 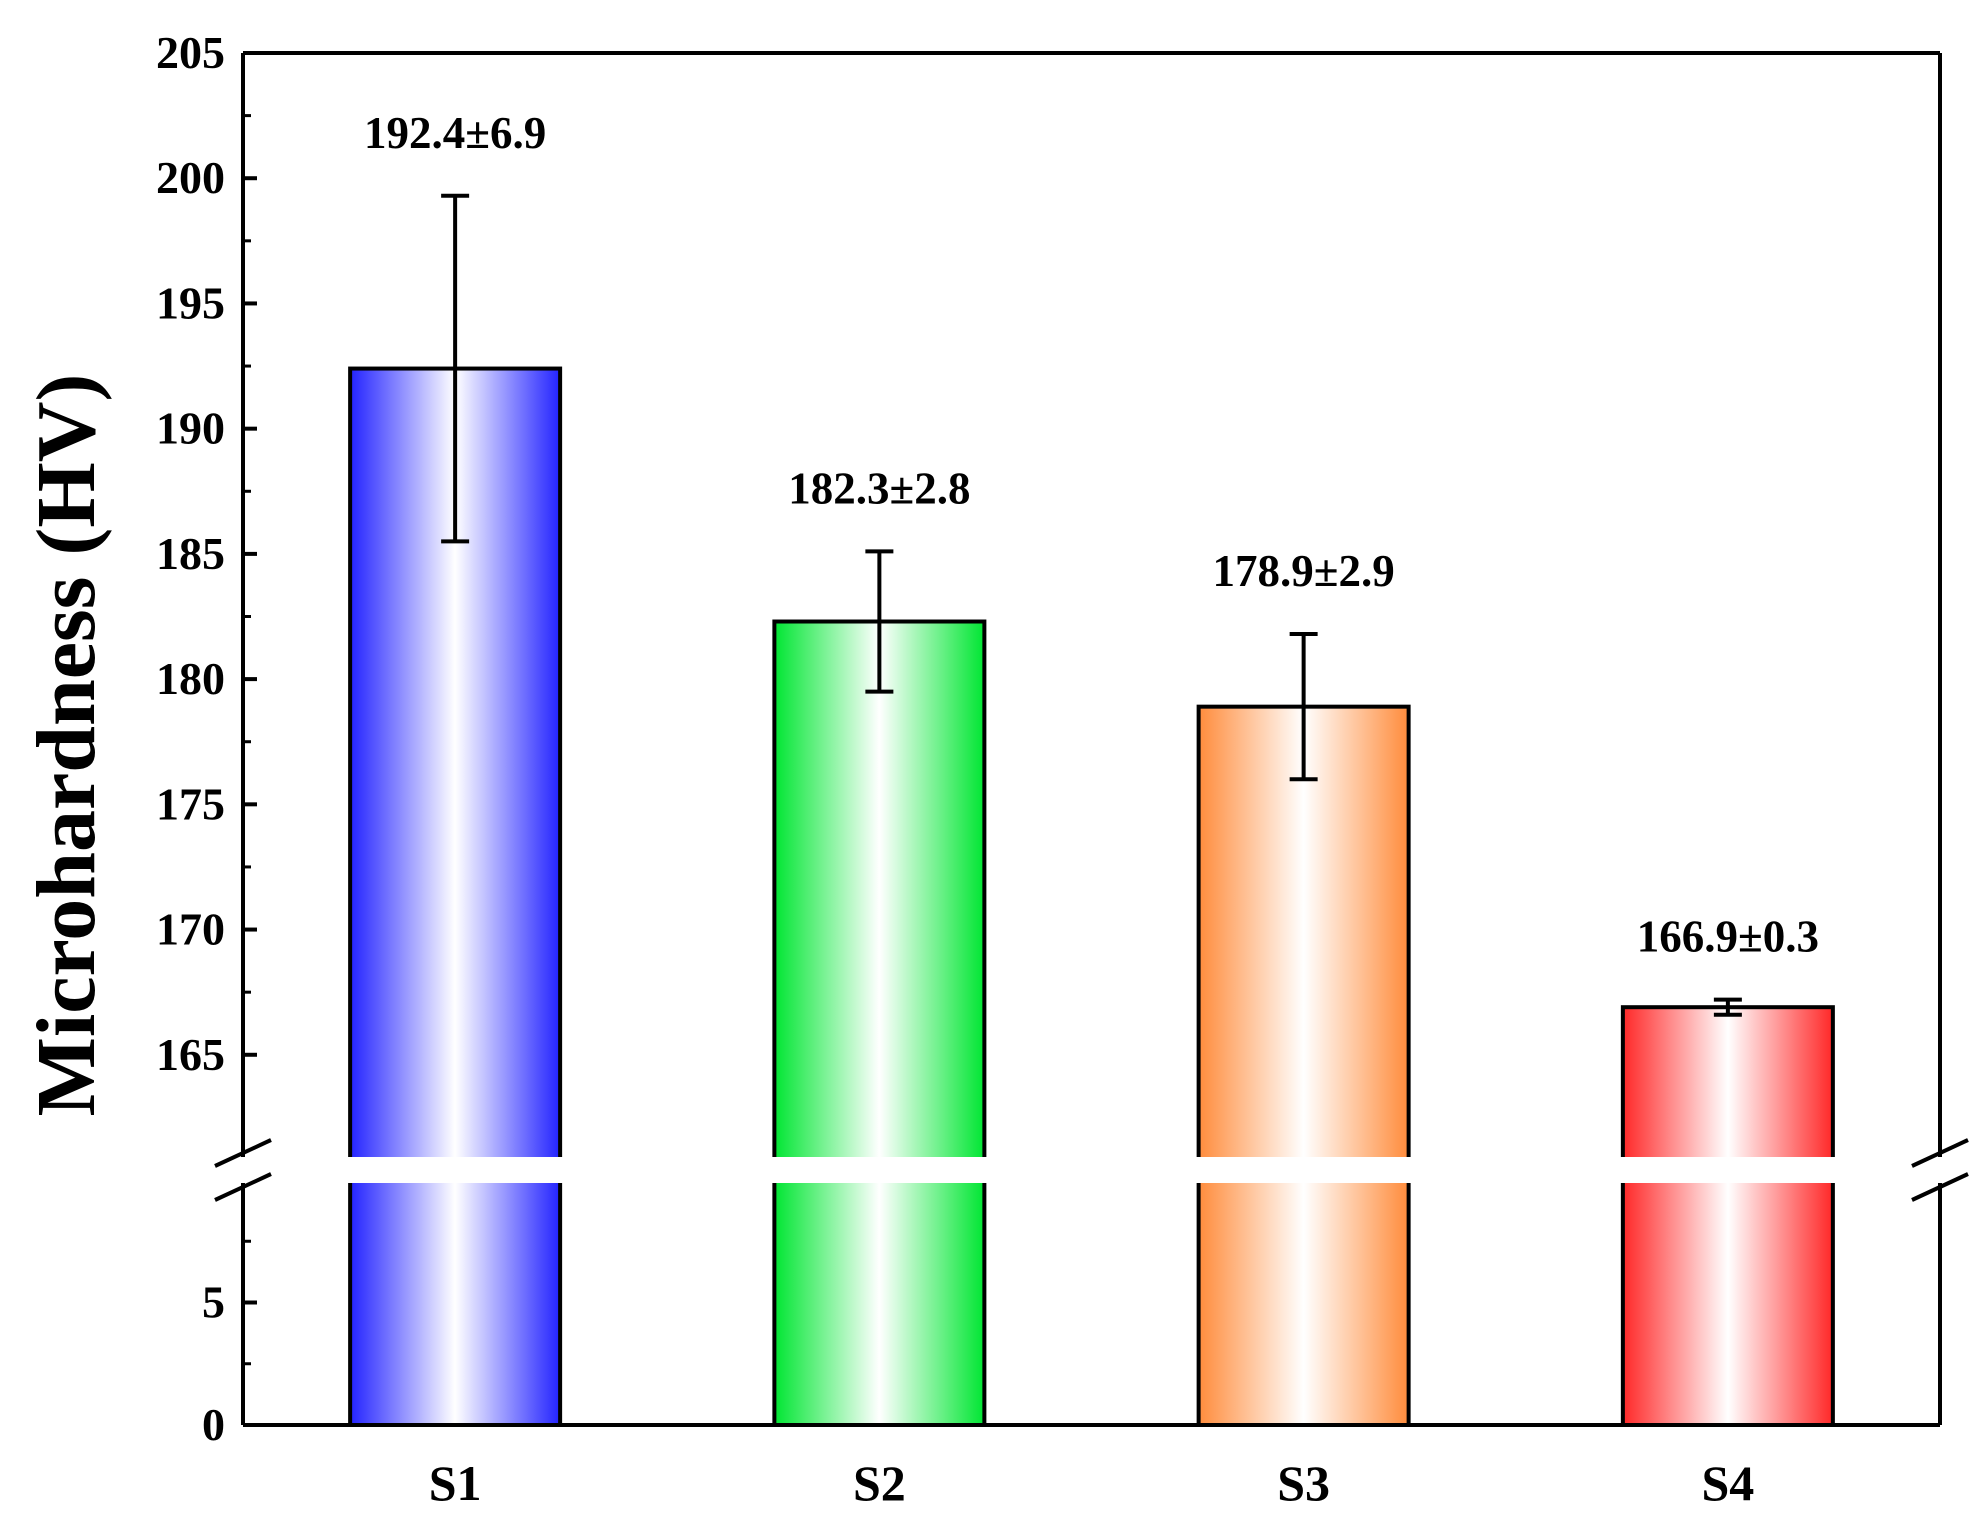 What do you see at coordinates (1303, 707) in the screenshot?
I see `error-bar-s3` at bounding box center [1303, 707].